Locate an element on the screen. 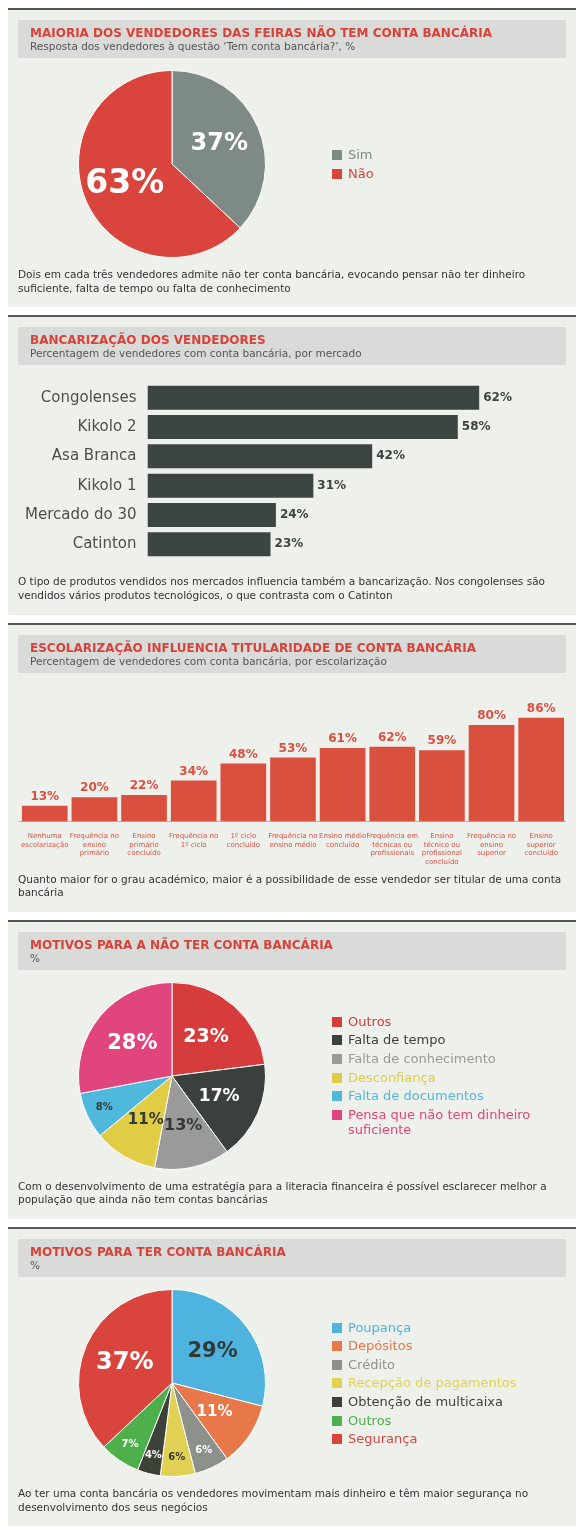  text: O tipo de produtos vendidos nos mercados influencia também a bancarização. Nos congolenses são vendidos vários produtos tecnológicos, o que contrasta com o Catinton is located at coordinates (282, 589).